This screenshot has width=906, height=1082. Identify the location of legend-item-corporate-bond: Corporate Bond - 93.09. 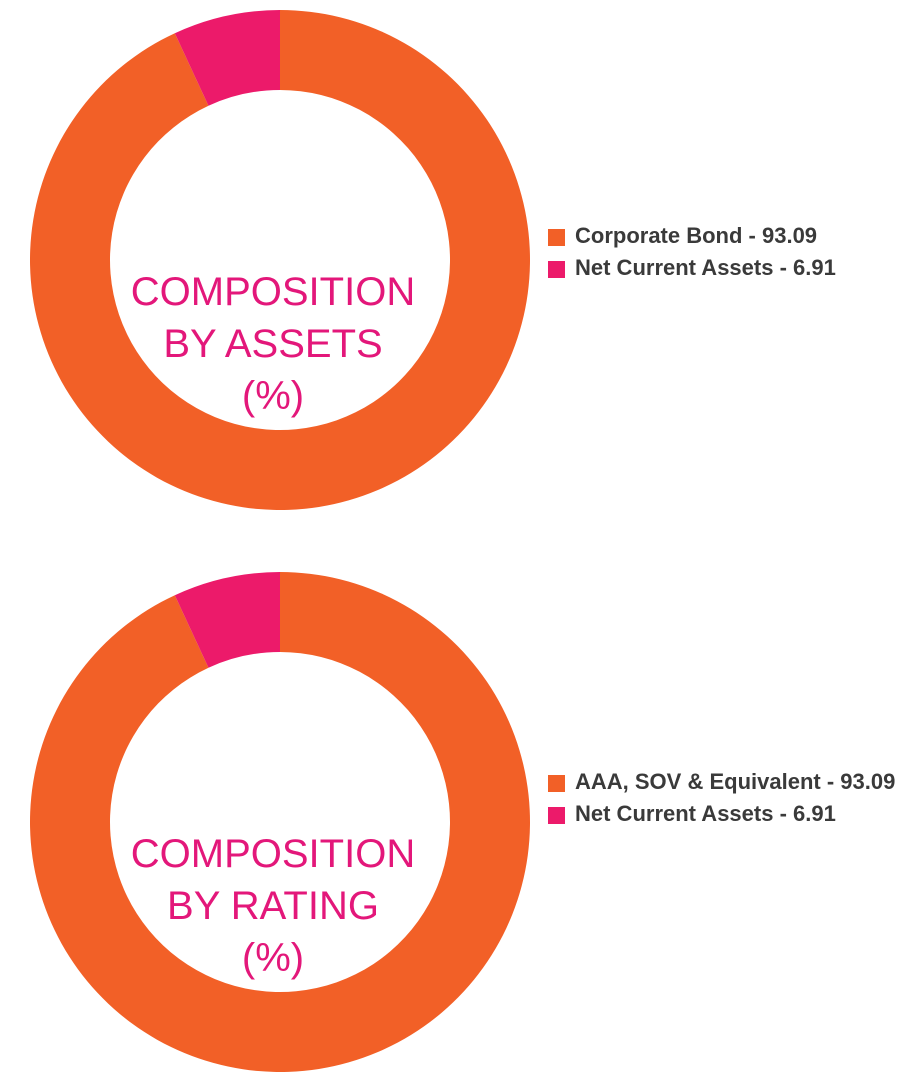
(723, 236).